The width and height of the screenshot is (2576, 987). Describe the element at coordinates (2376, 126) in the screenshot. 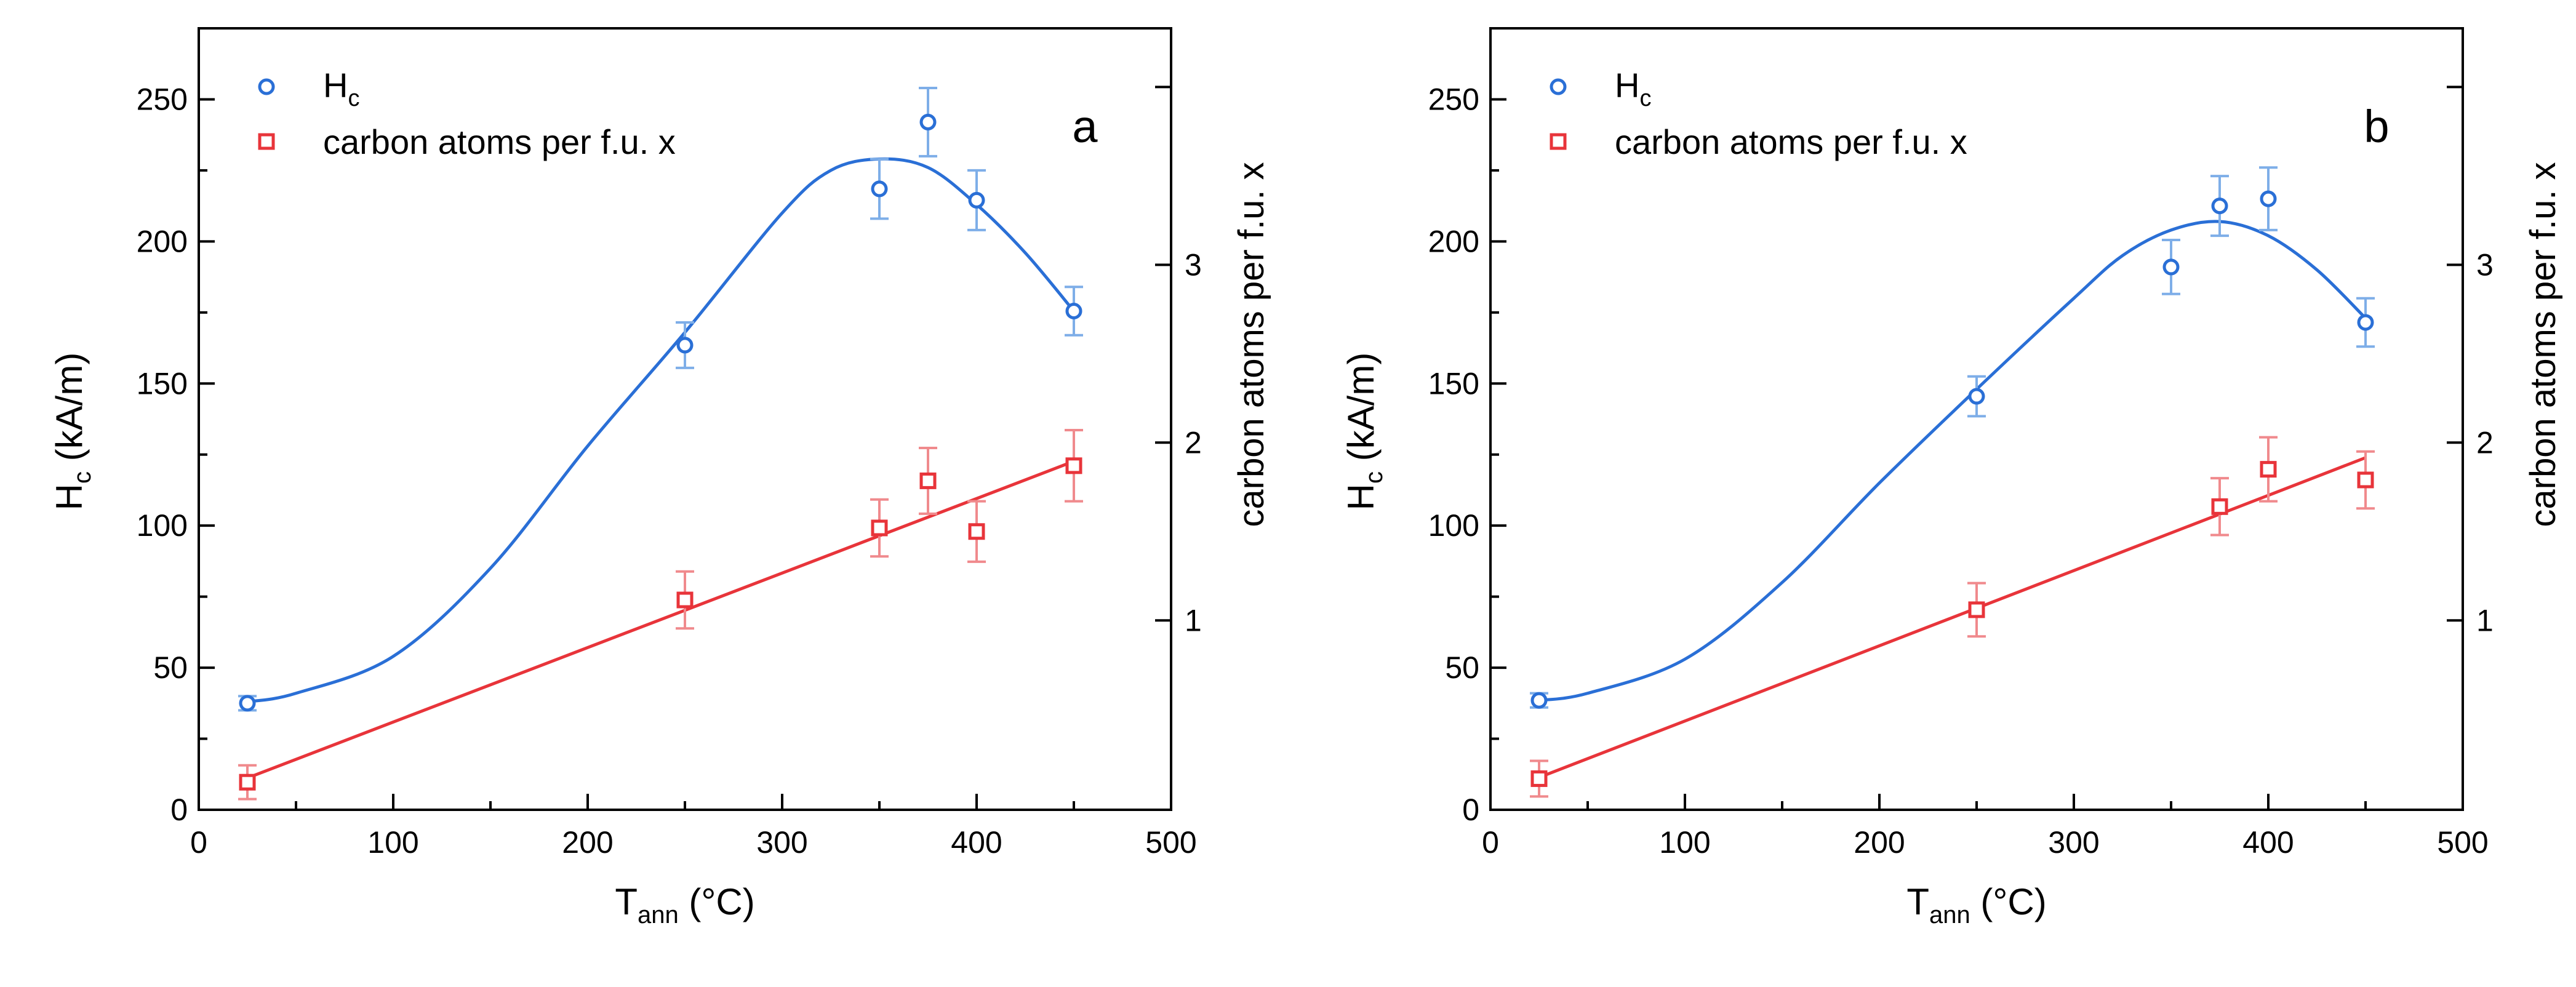

I see `panel-label: b` at that location.